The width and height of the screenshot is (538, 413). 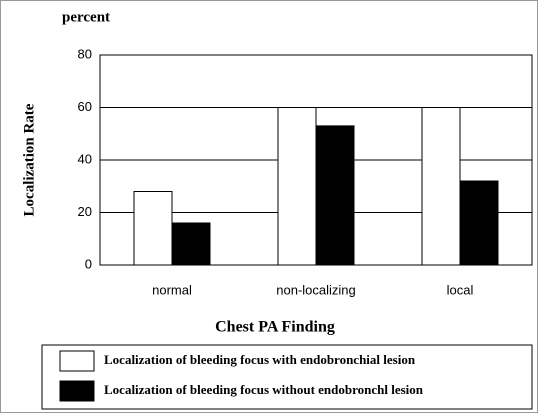 What do you see at coordinates (172, 289) in the screenshot?
I see `x-tick-label: normal` at bounding box center [172, 289].